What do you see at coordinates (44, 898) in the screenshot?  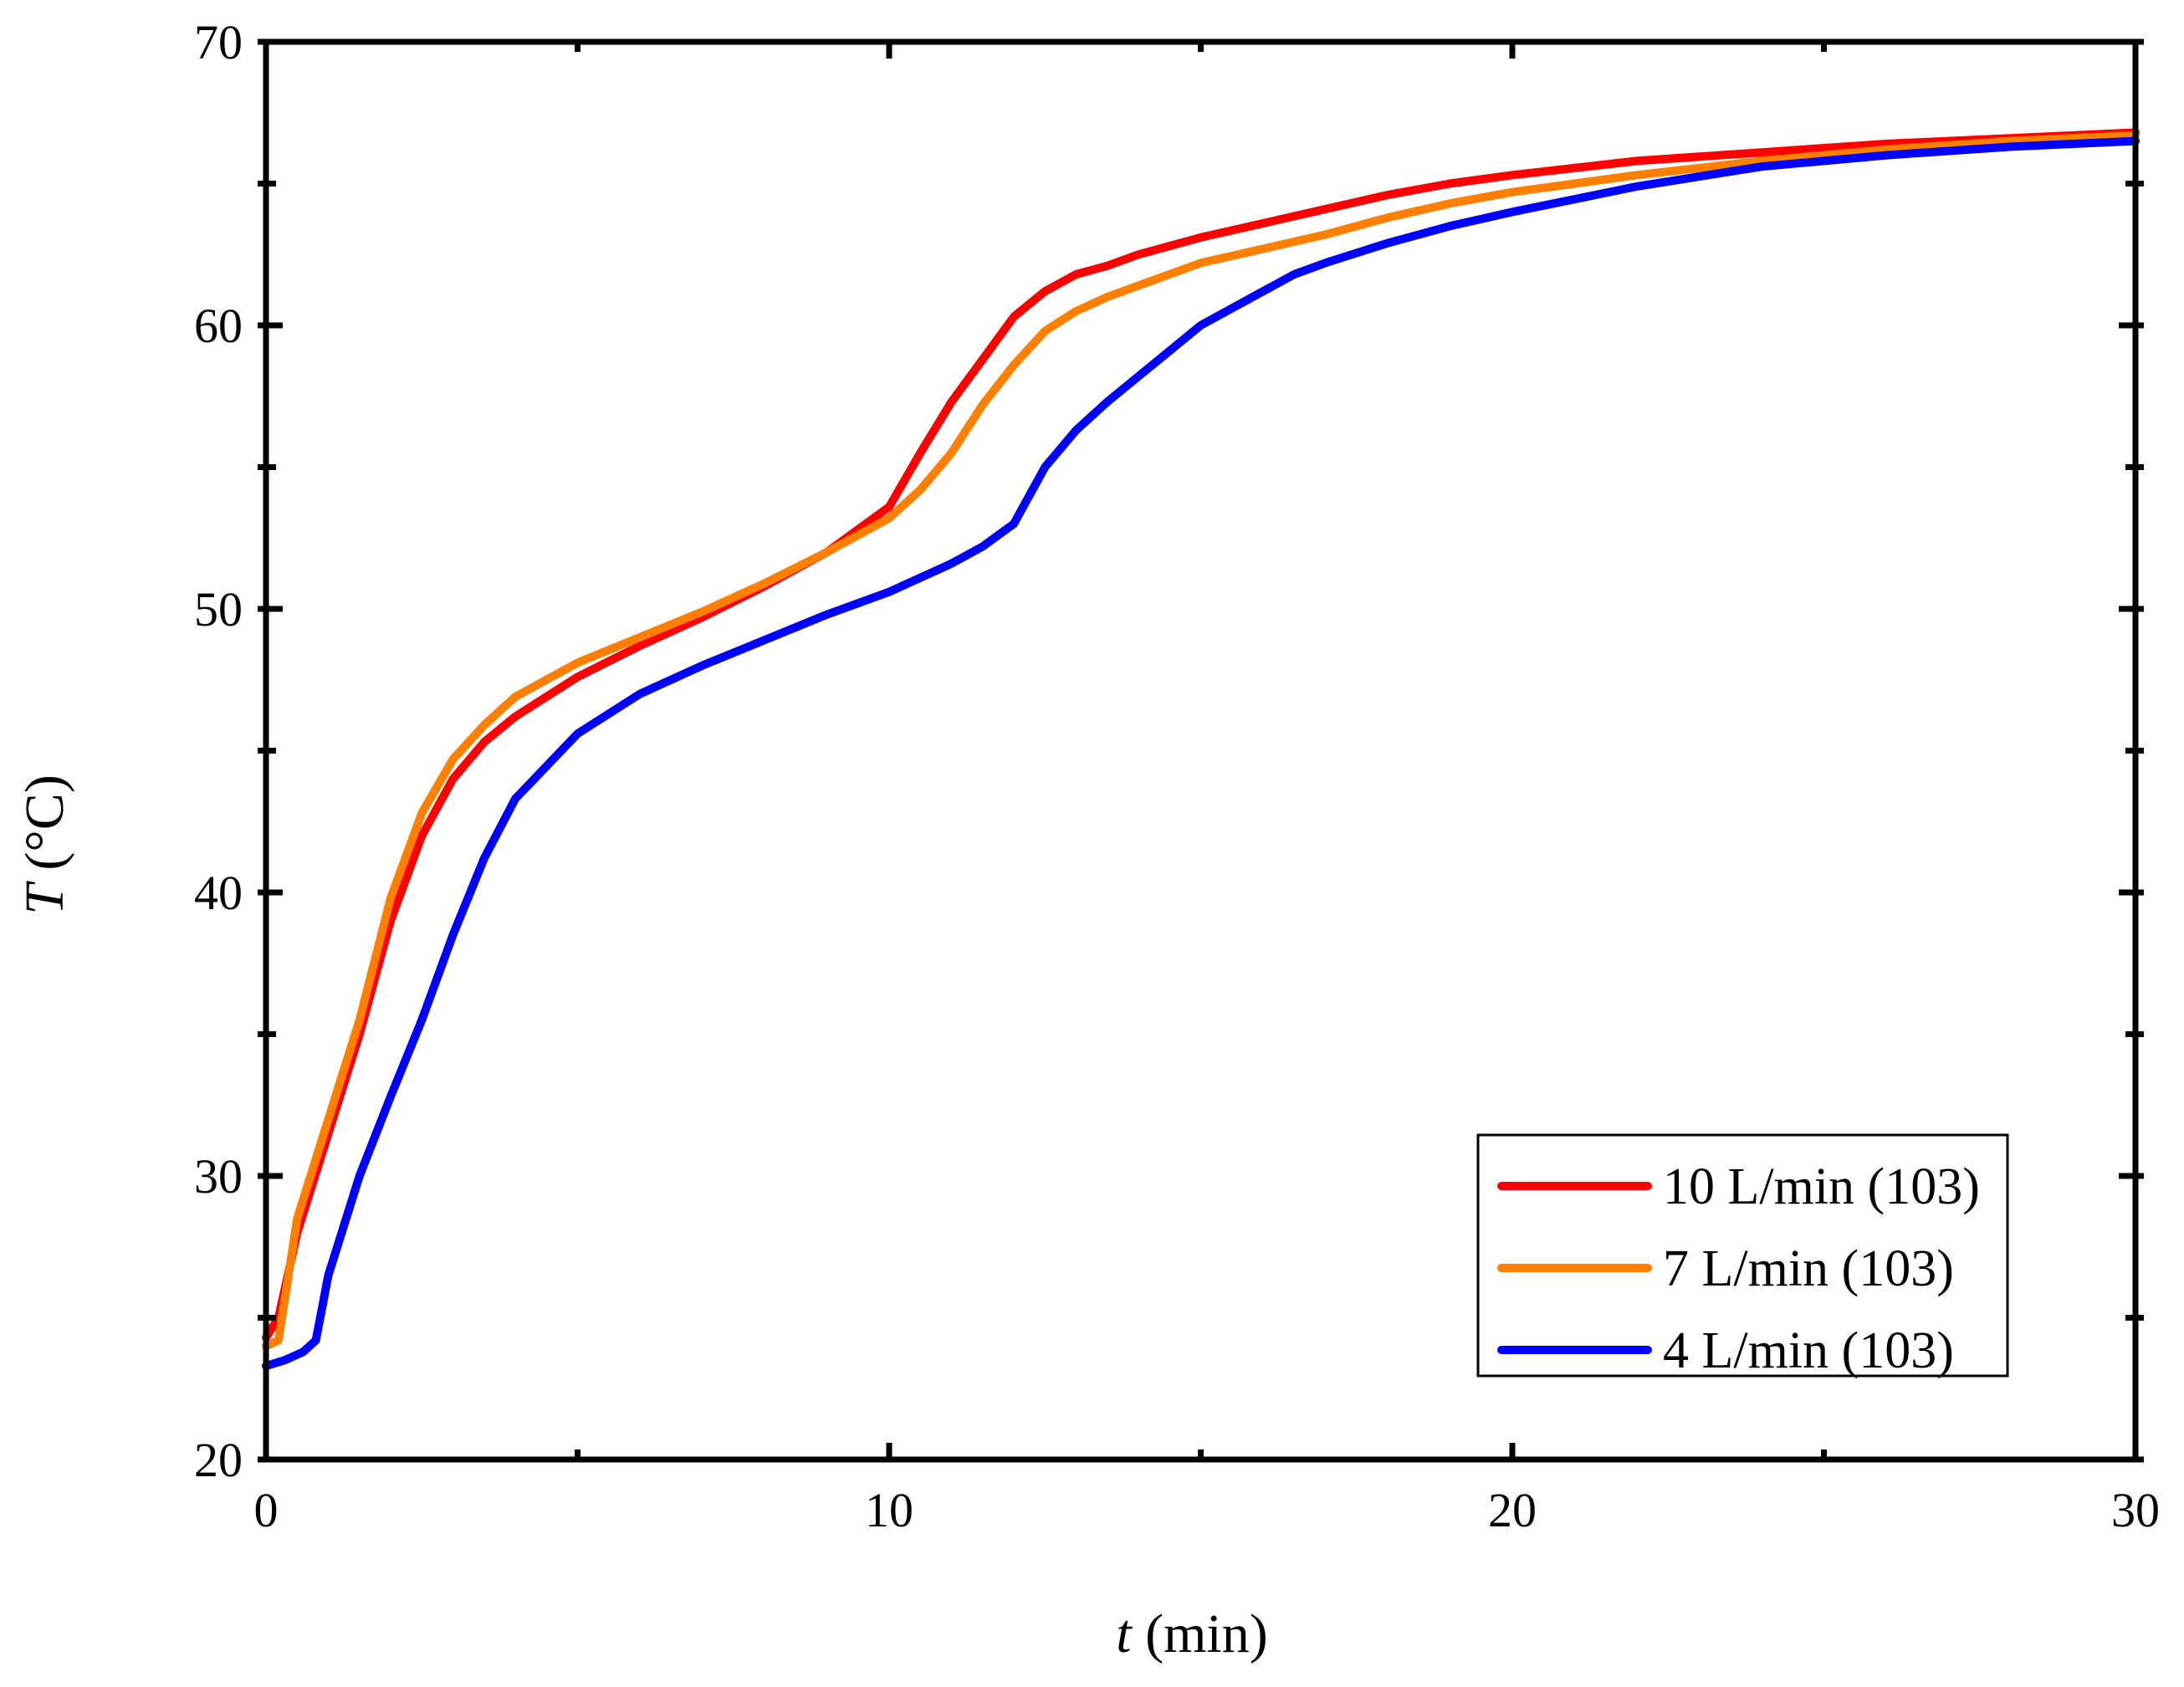 I see `y-axis-symbol: T` at bounding box center [44, 898].